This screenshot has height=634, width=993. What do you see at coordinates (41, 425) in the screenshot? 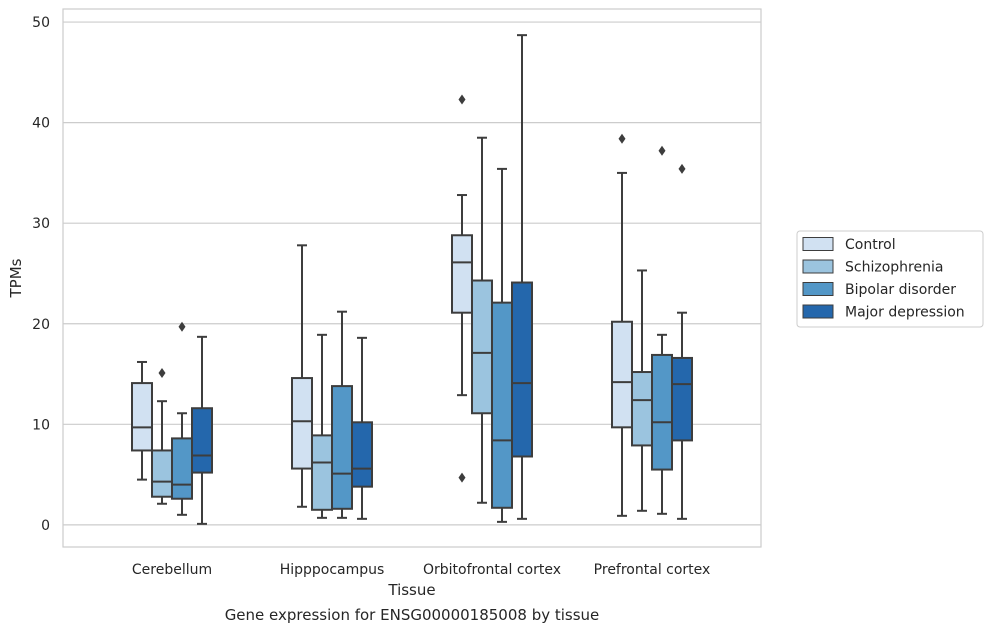
I see `y-tick-label: 10` at bounding box center [41, 425].